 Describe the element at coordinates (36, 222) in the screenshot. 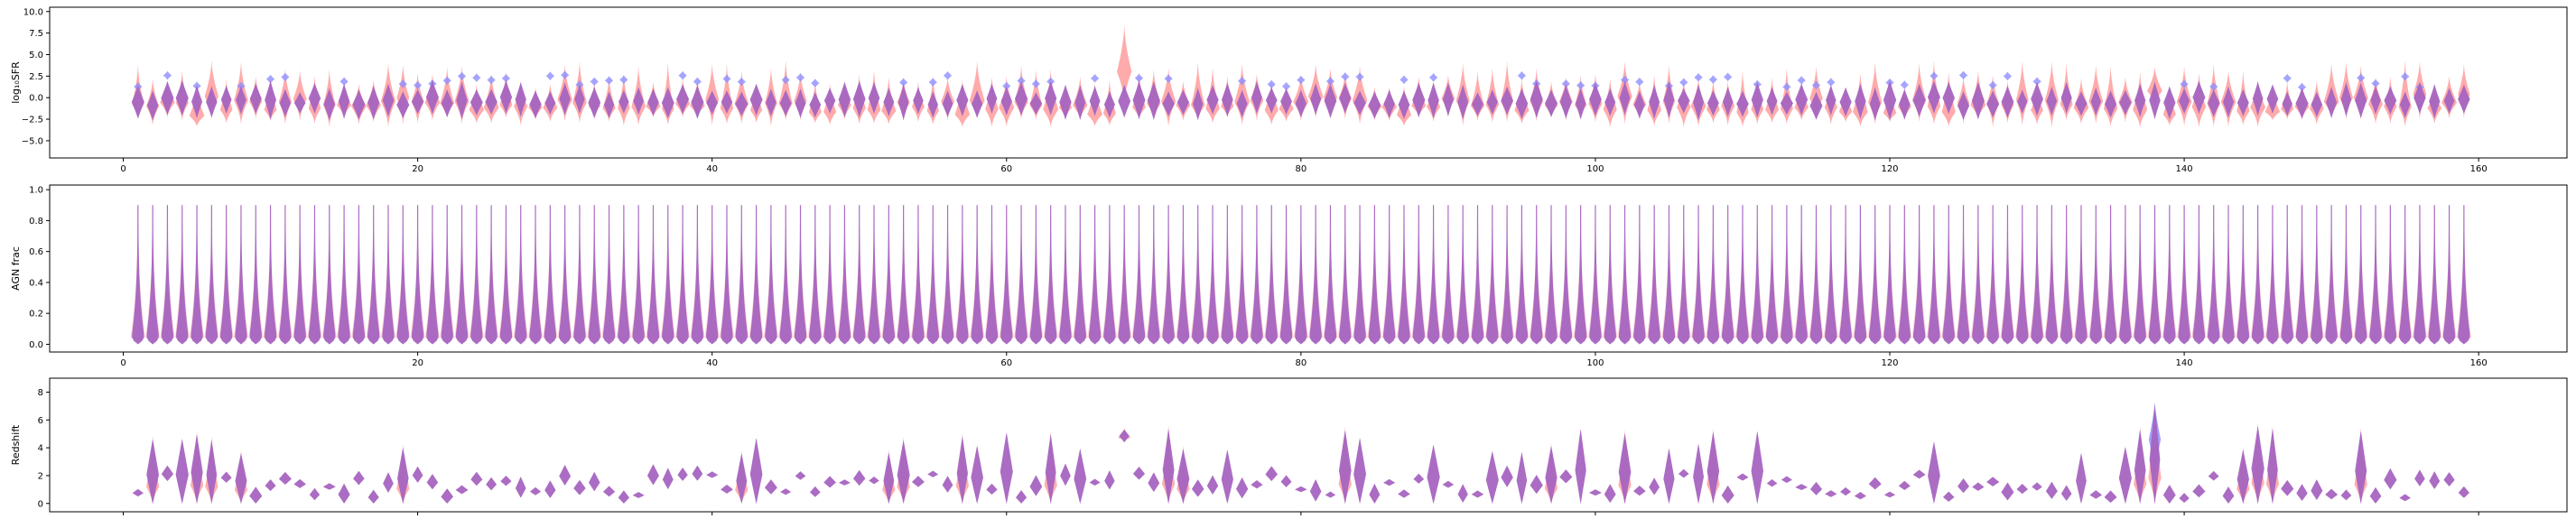

I see `y-tick-label: 0.8` at that location.